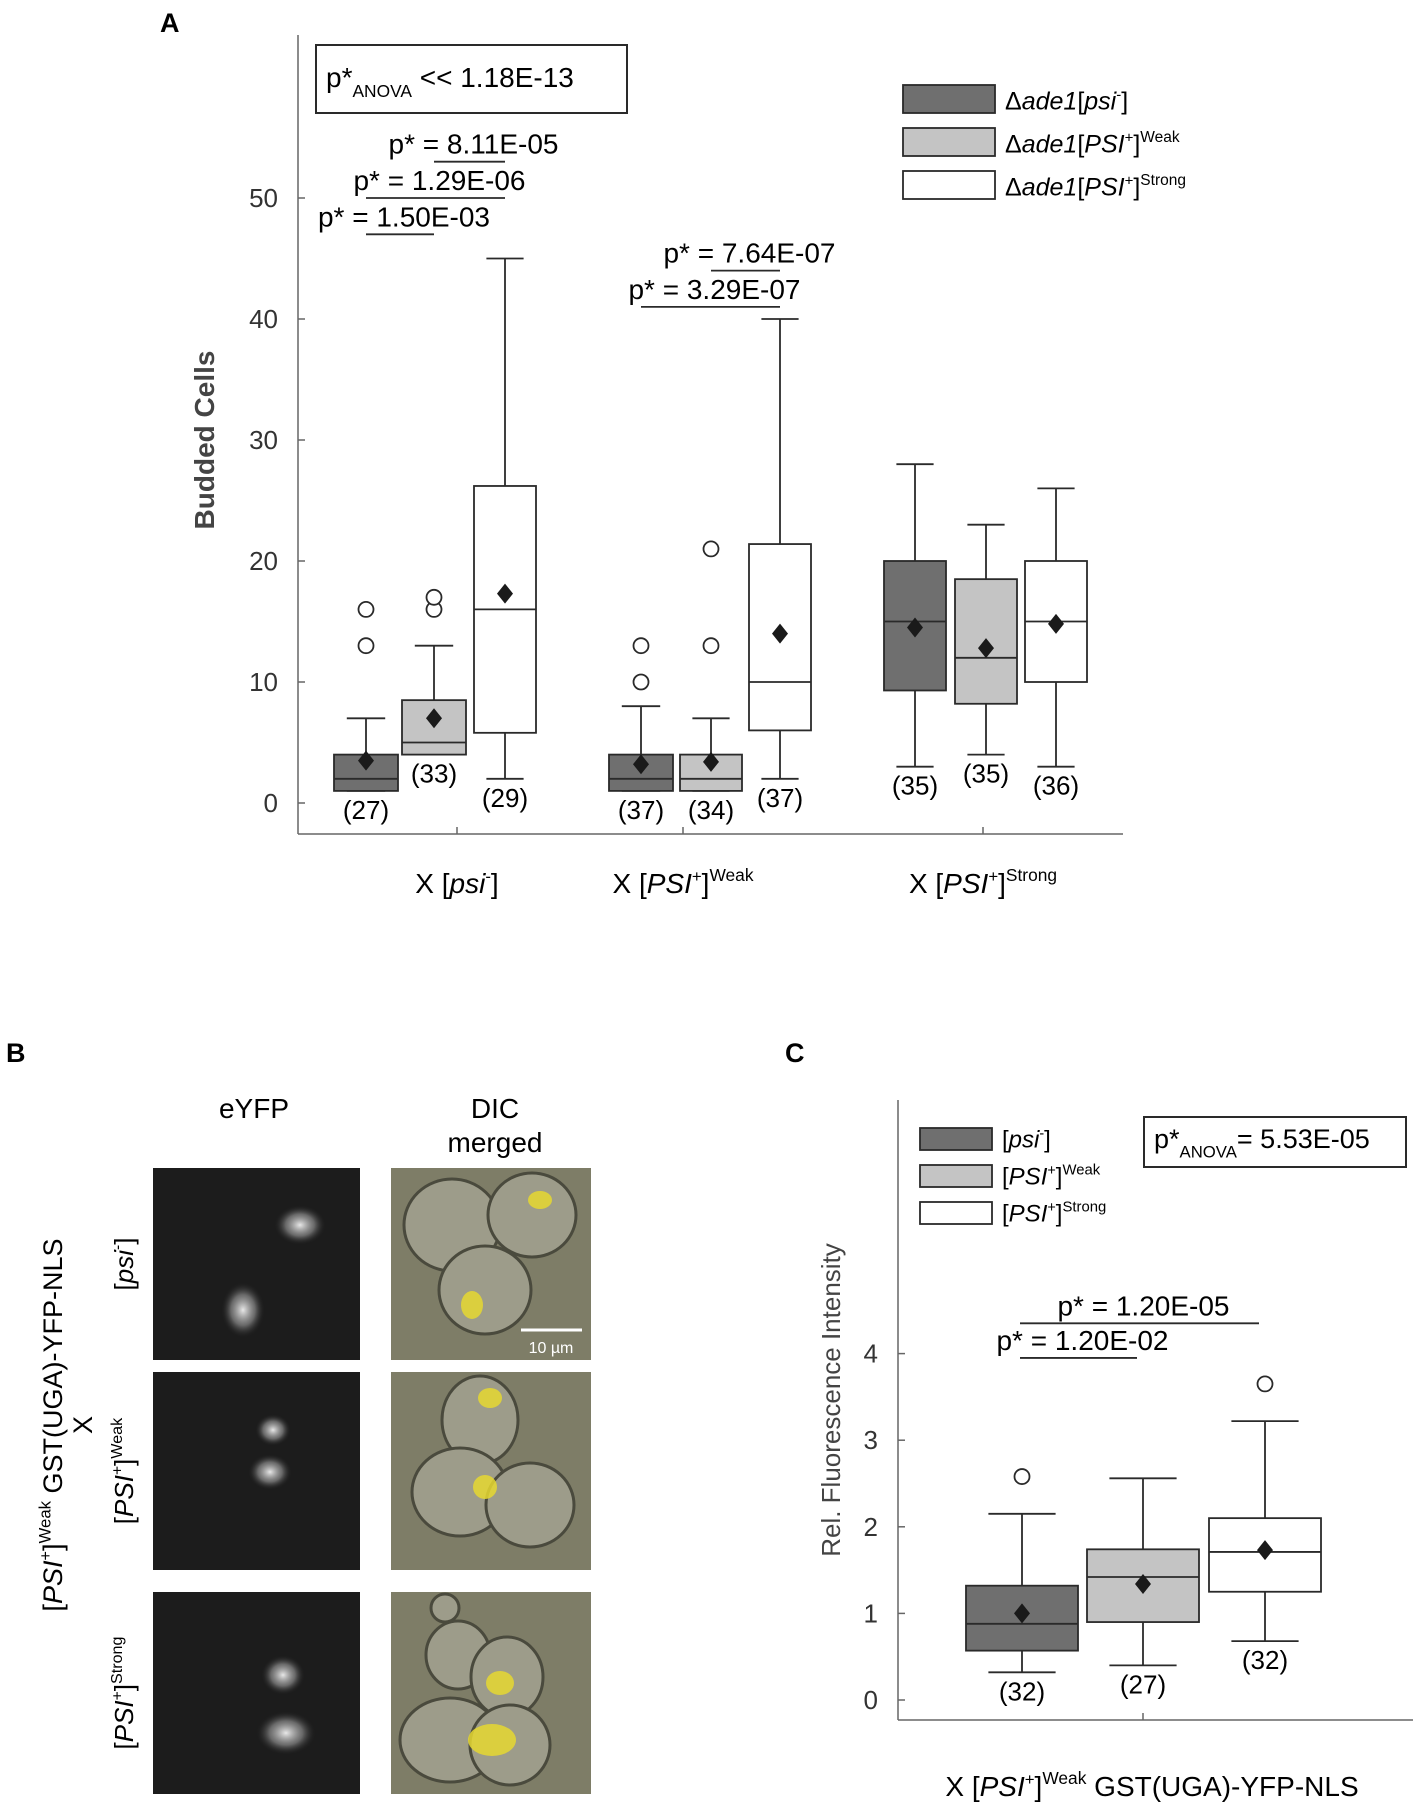 This screenshot has height=1809, width=1417. I want to click on y-tick-label: 0, so click(271, 803).